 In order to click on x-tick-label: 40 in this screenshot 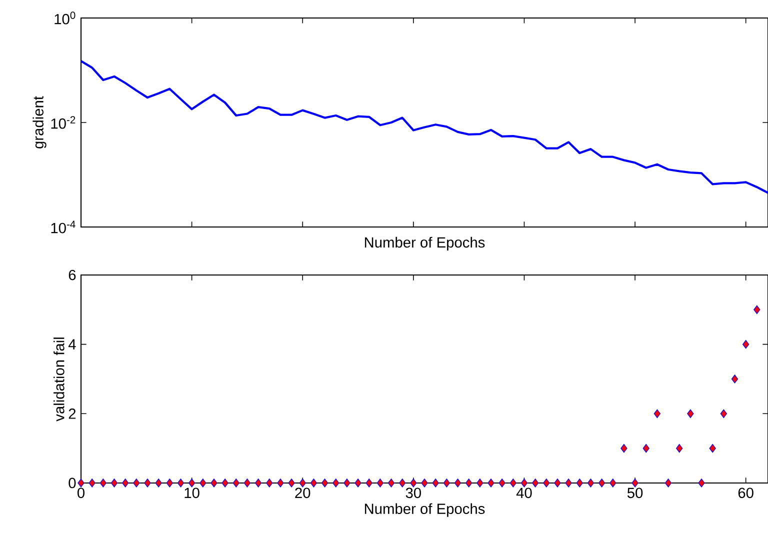, I will do `click(524, 493)`.